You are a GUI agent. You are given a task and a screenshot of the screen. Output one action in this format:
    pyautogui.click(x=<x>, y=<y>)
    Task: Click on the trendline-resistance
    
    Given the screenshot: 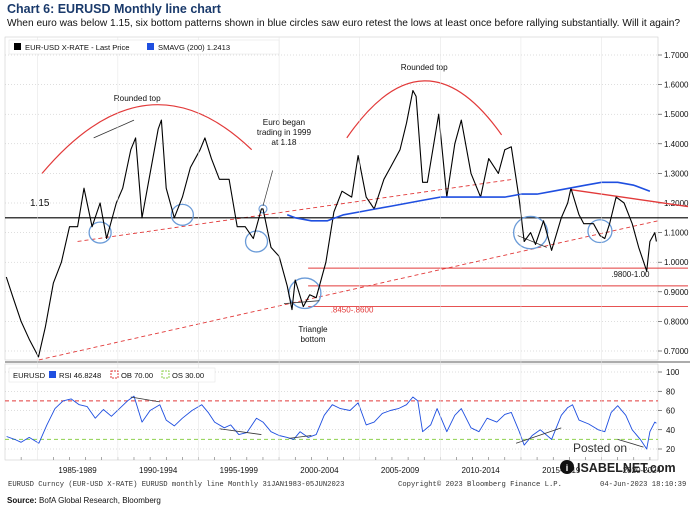 What is the action you would take?
    pyautogui.click(x=629, y=198)
    